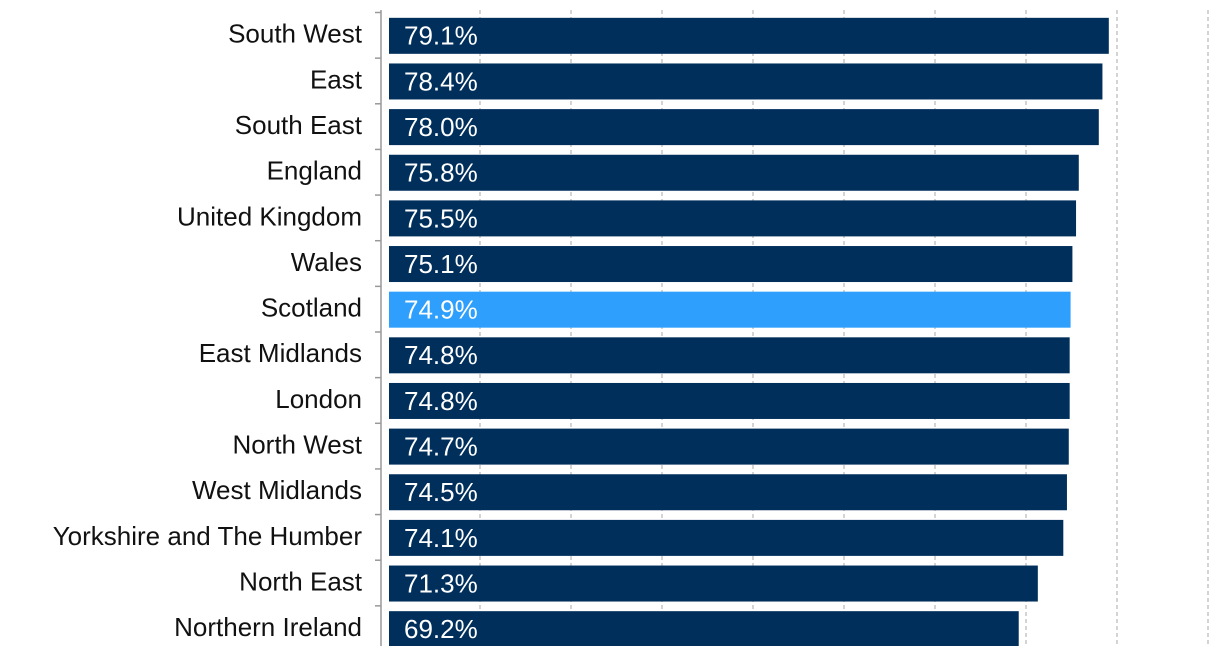 Image resolution: width=1209 pixels, height=646 pixels. What do you see at coordinates (441, 583) in the screenshot?
I see `value-label: 71.3%` at bounding box center [441, 583].